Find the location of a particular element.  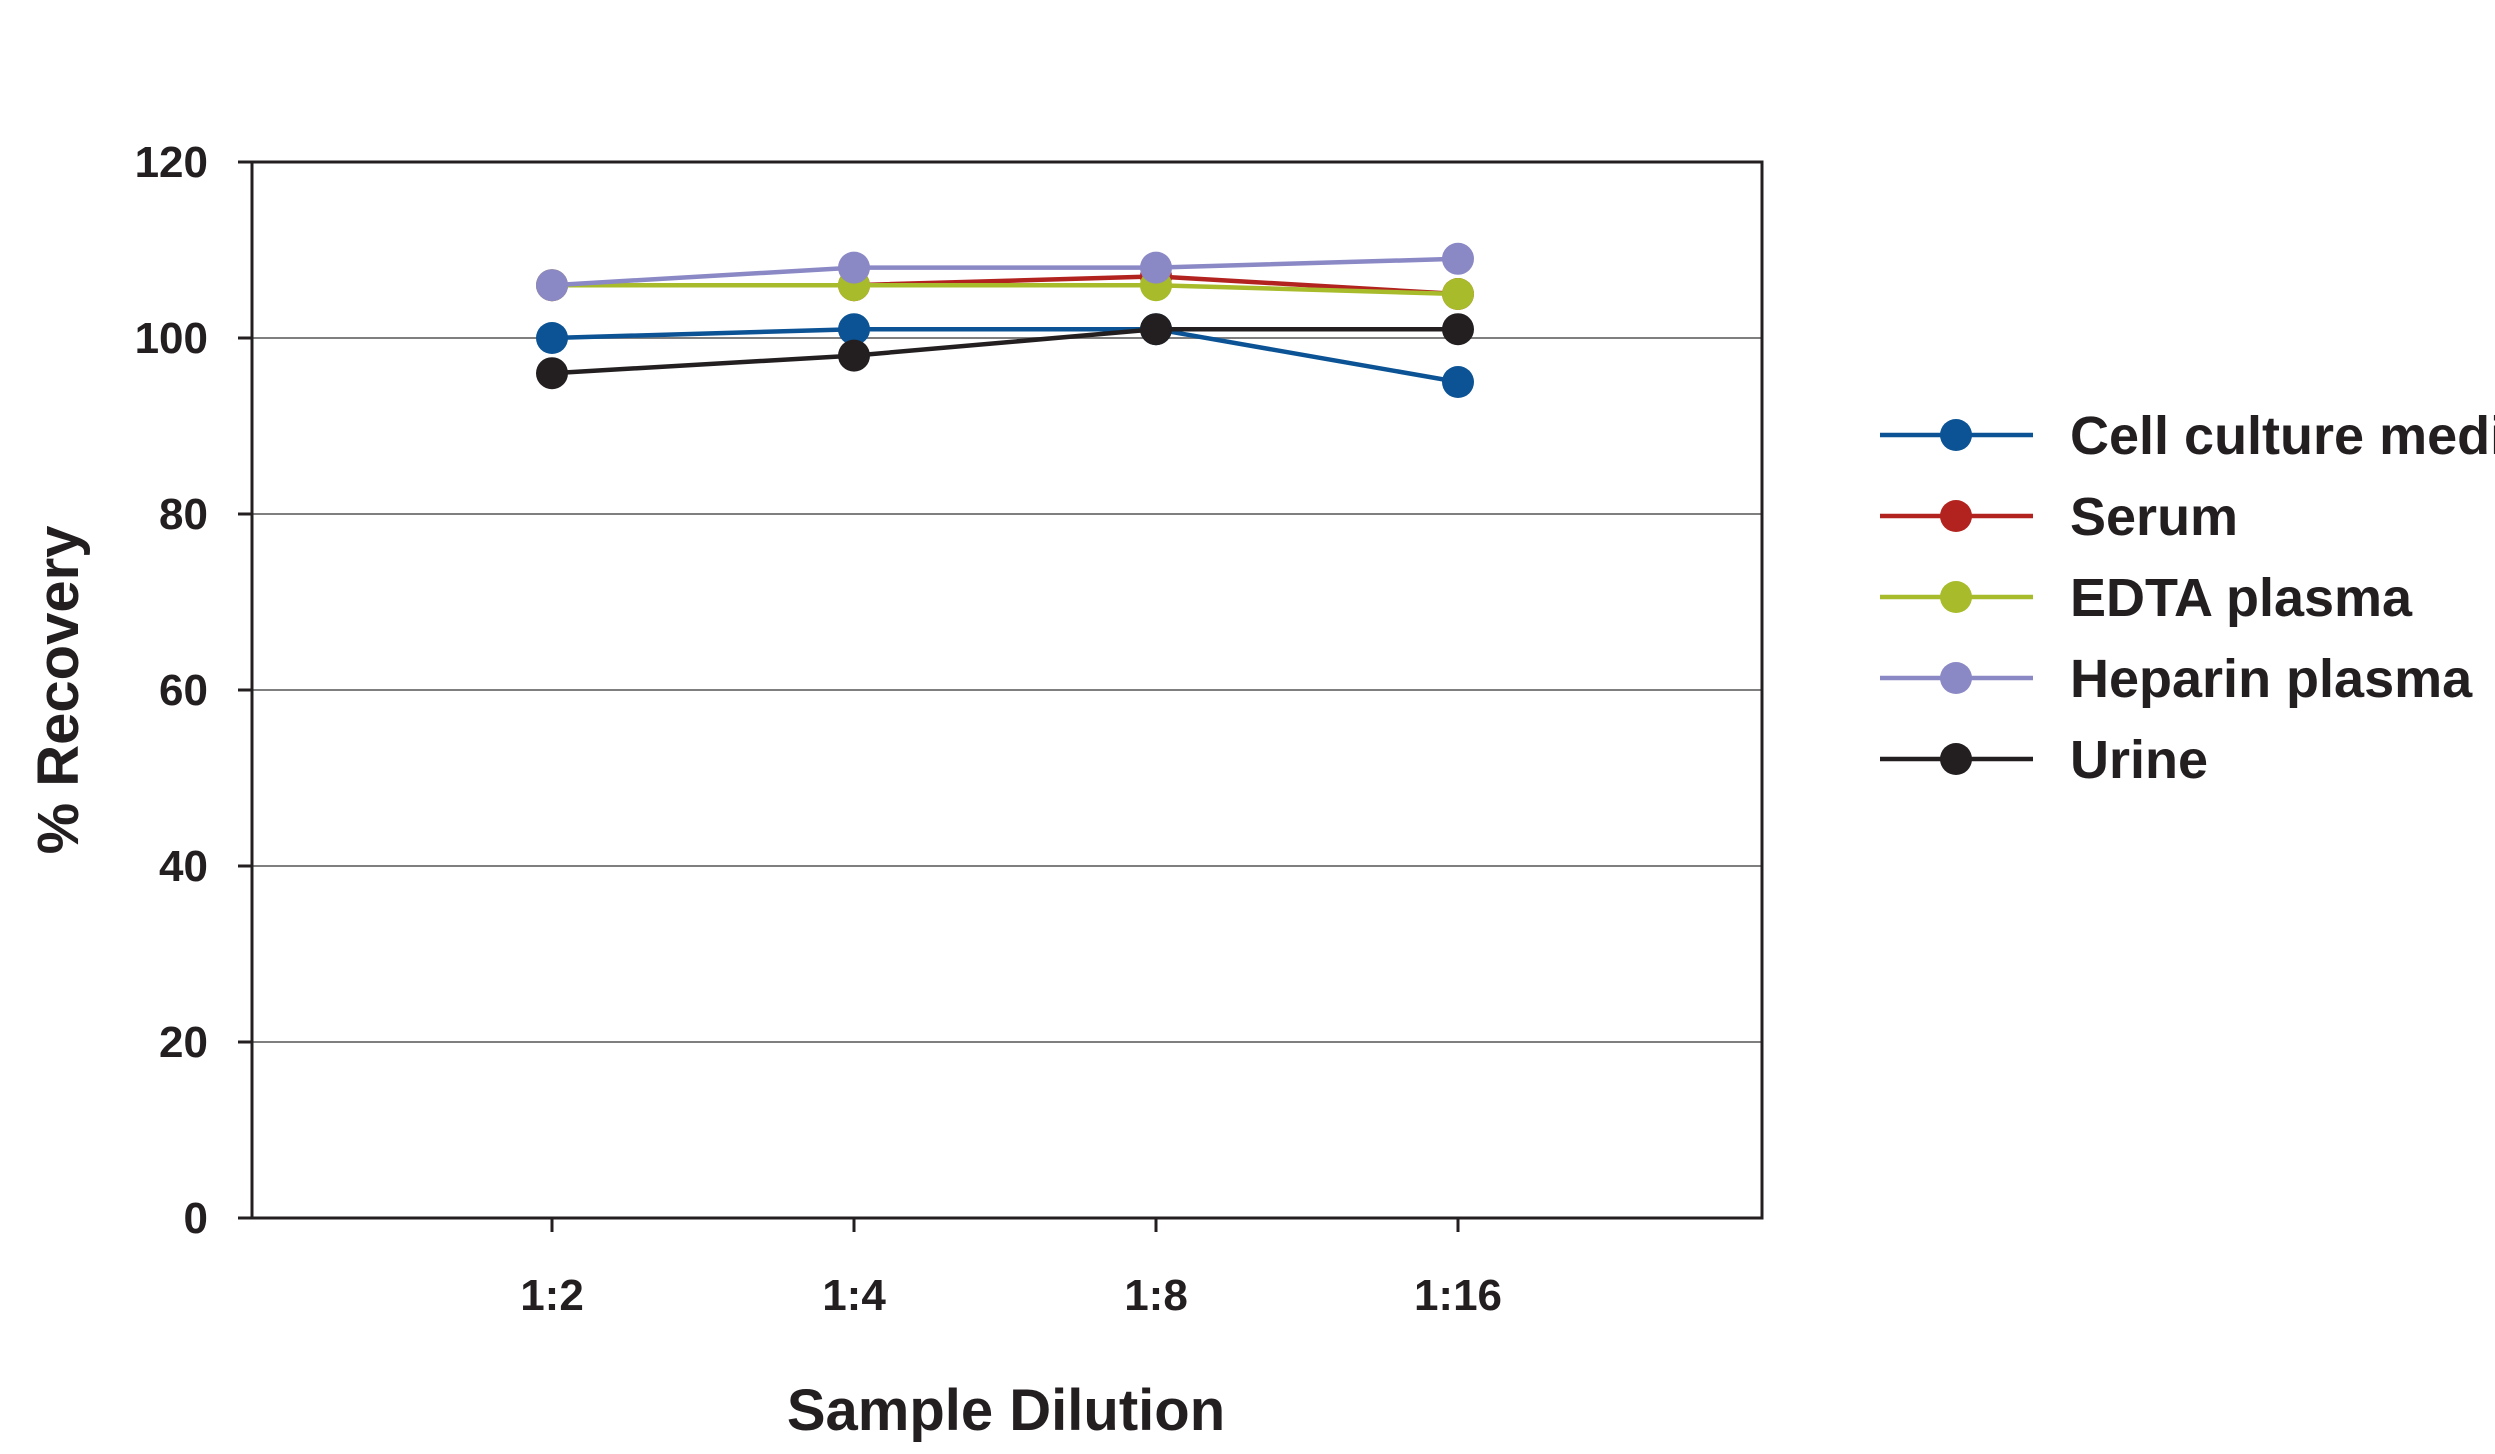

legend-item: Cell culture media is located at coordinates (2187, 436).